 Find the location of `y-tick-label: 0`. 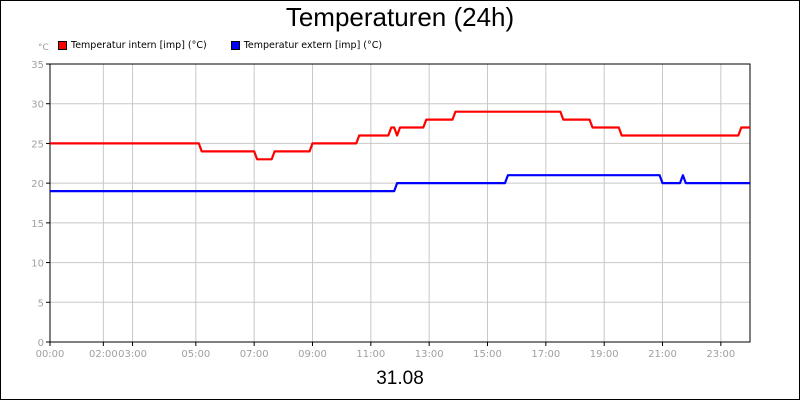

y-tick-label: 0 is located at coordinates (41, 343).